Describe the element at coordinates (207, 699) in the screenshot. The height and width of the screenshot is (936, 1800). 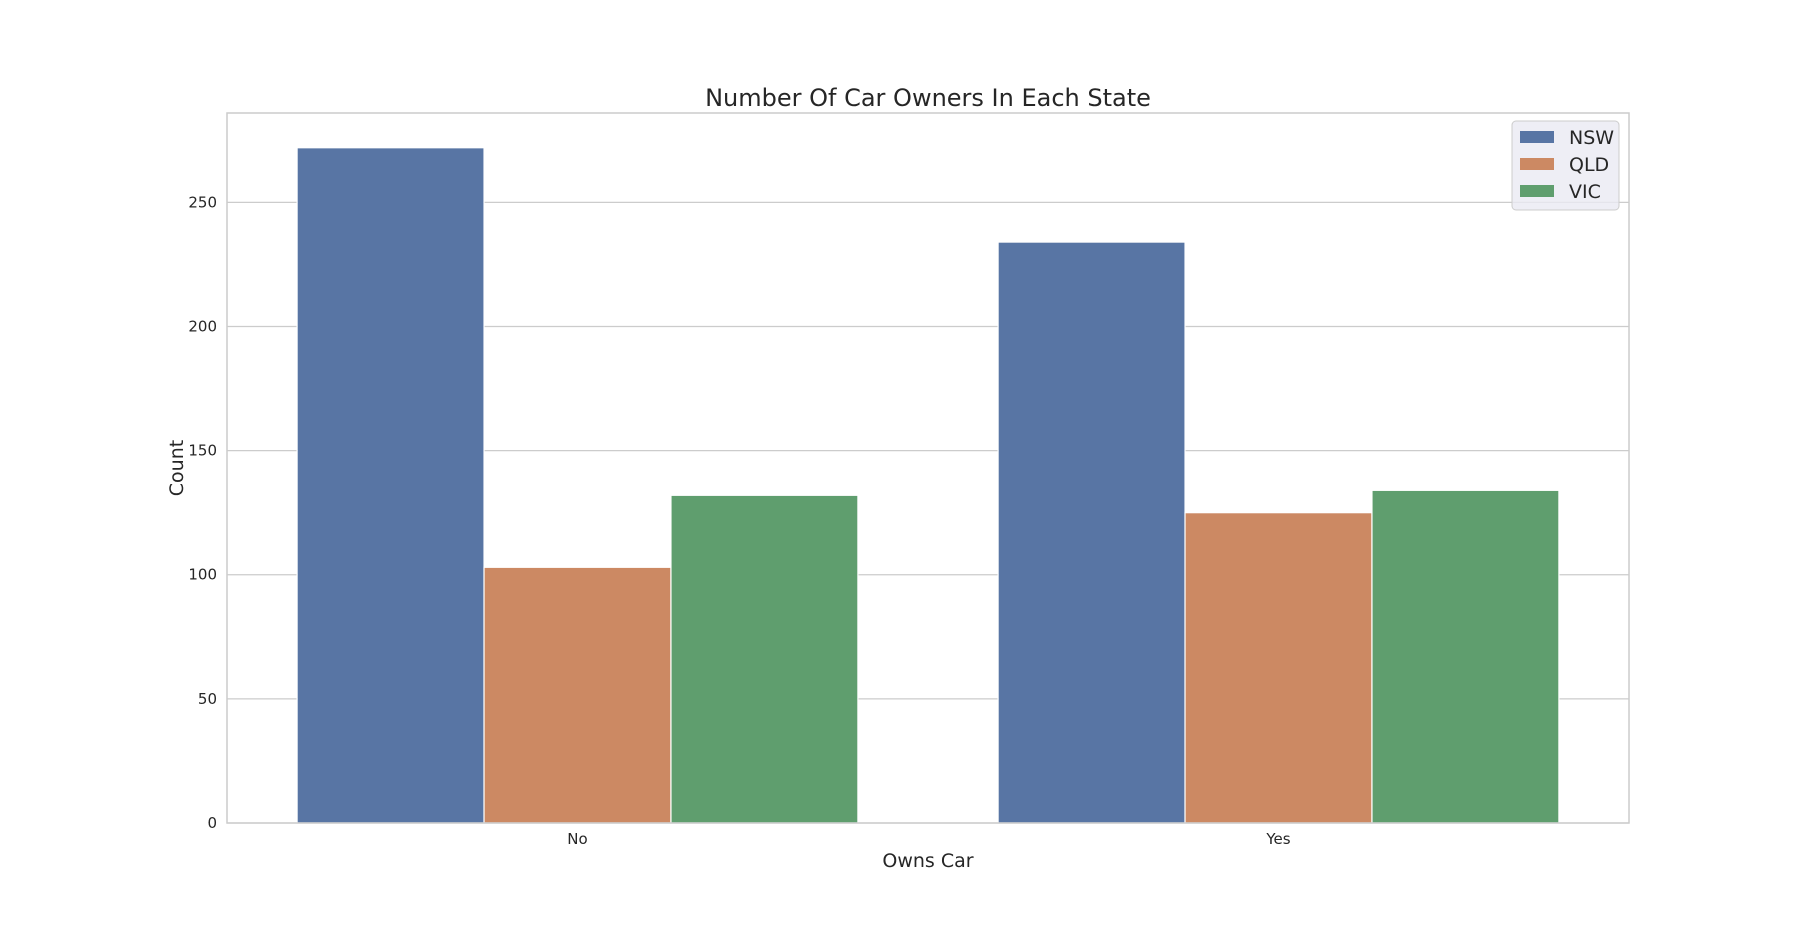
I see `y-tick-label: 50` at that location.